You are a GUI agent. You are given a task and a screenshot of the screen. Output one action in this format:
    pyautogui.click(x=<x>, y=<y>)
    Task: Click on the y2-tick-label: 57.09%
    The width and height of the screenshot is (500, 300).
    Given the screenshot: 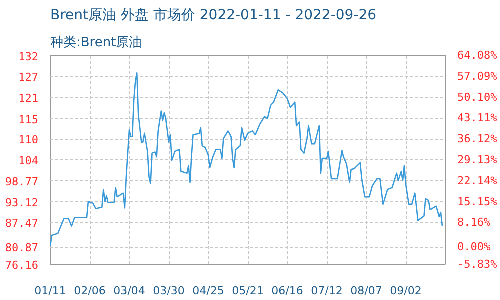 What is the action you would take?
    pyautogui.click(x=478, y=76)
    